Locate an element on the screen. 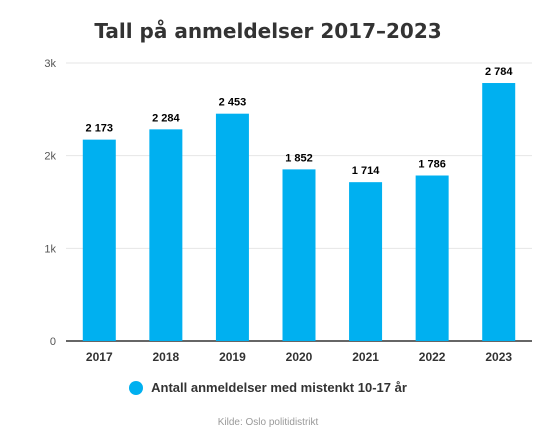 The height and width of the screenshot is (437, 536). x-axis-ticks: 2017 2018 2019 2020 2021 2022 2023 is located at coordinates (299, 357).